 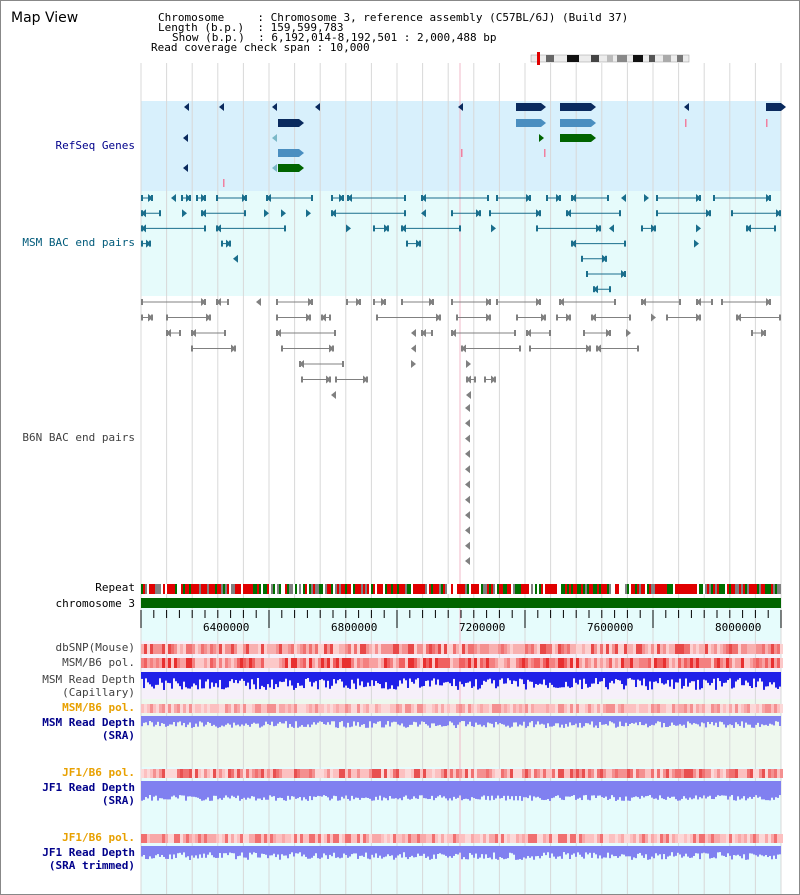 I want to click on track-label-msm-read-depth-capillary: MSM Read Depth, so click(x=88, y=679).